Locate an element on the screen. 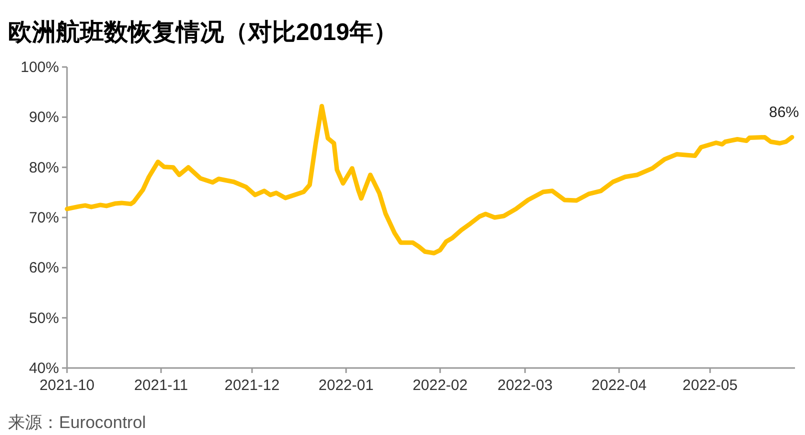  y-tick-label: 70% is located at coordinates (43, 218).